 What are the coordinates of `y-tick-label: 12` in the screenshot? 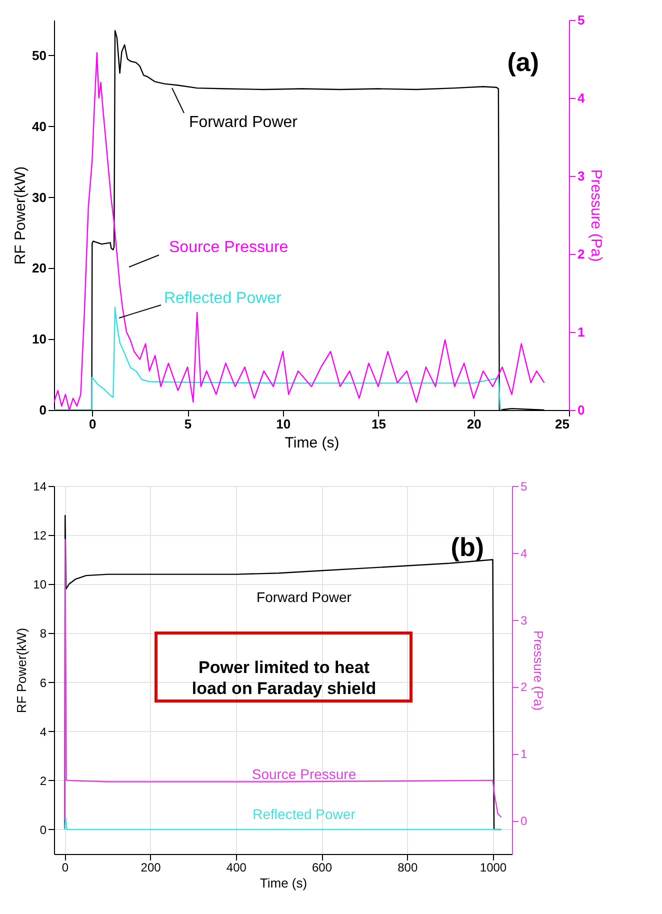 It's located at (40, 535).